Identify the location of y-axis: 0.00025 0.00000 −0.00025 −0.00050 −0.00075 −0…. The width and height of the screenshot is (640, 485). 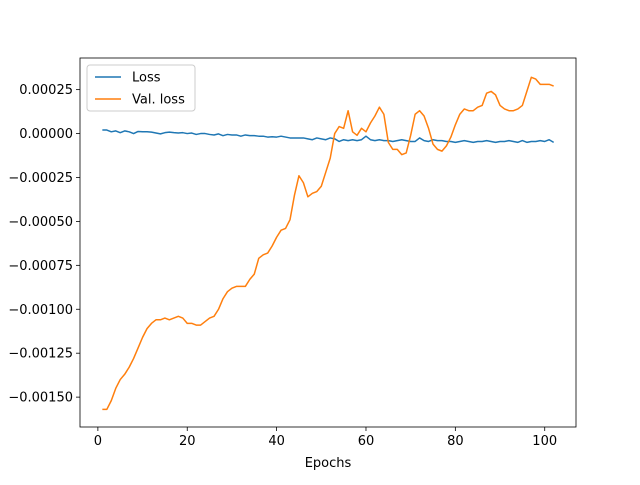
(44, 244).